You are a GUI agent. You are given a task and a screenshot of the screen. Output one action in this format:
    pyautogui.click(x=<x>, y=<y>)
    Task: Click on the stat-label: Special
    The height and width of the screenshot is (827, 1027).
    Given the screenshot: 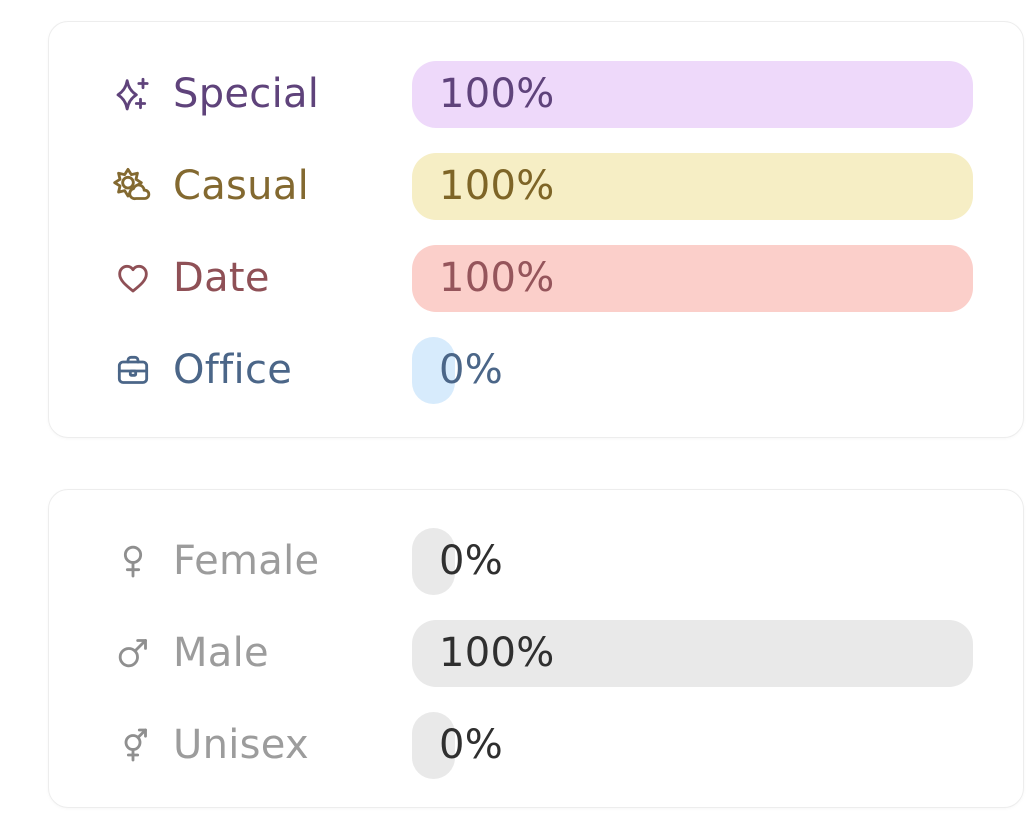 What is the action you would take?
    pyautogui.click(x=246, y=94)
    